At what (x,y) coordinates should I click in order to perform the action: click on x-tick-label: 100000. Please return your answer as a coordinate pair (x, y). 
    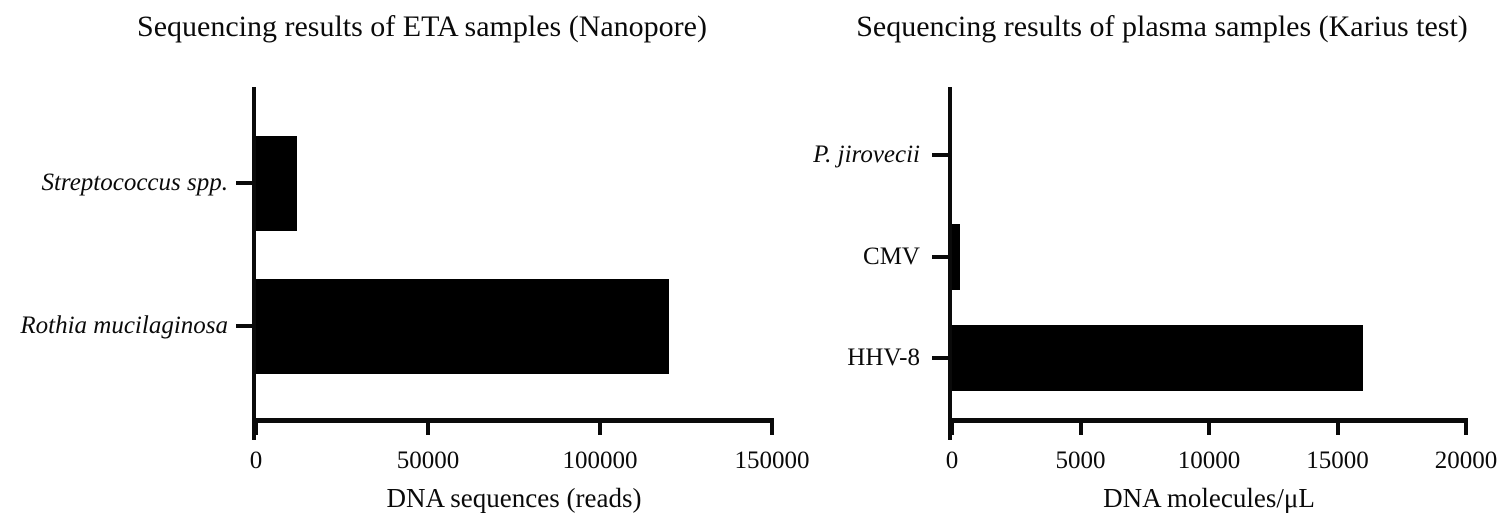
    Looking at the image, I should click on (600, 460).